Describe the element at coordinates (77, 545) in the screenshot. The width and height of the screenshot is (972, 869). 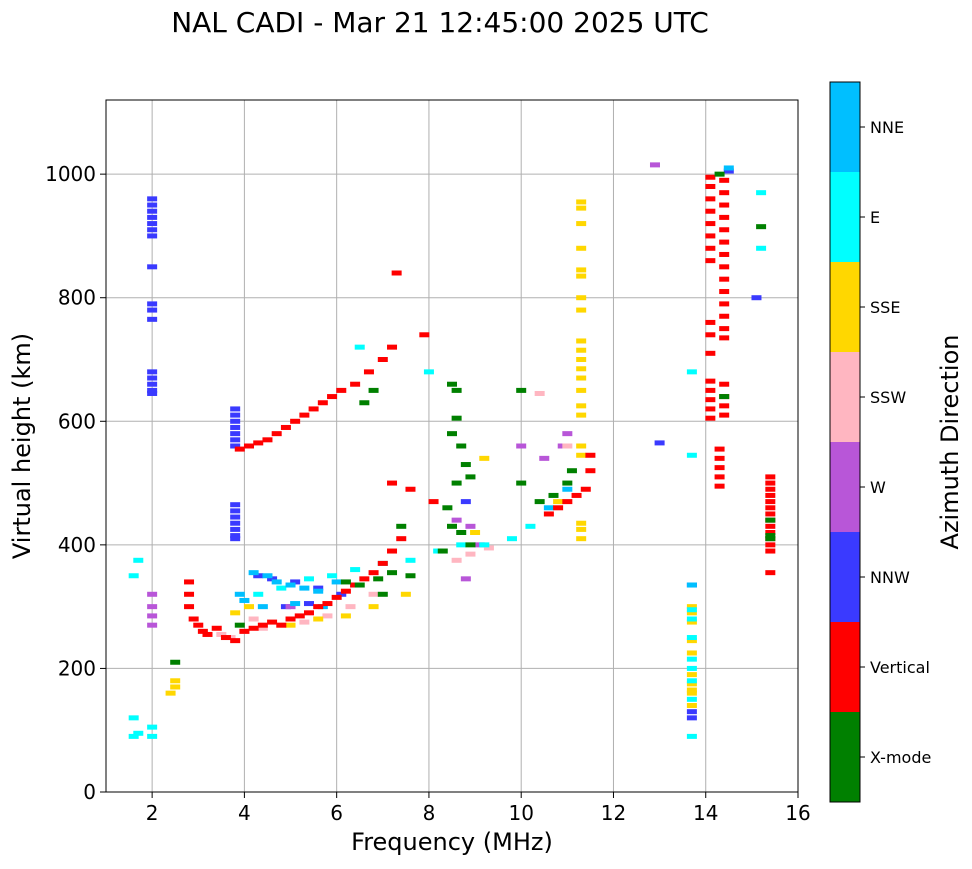
I see `y-tick-label: 400` at that location.